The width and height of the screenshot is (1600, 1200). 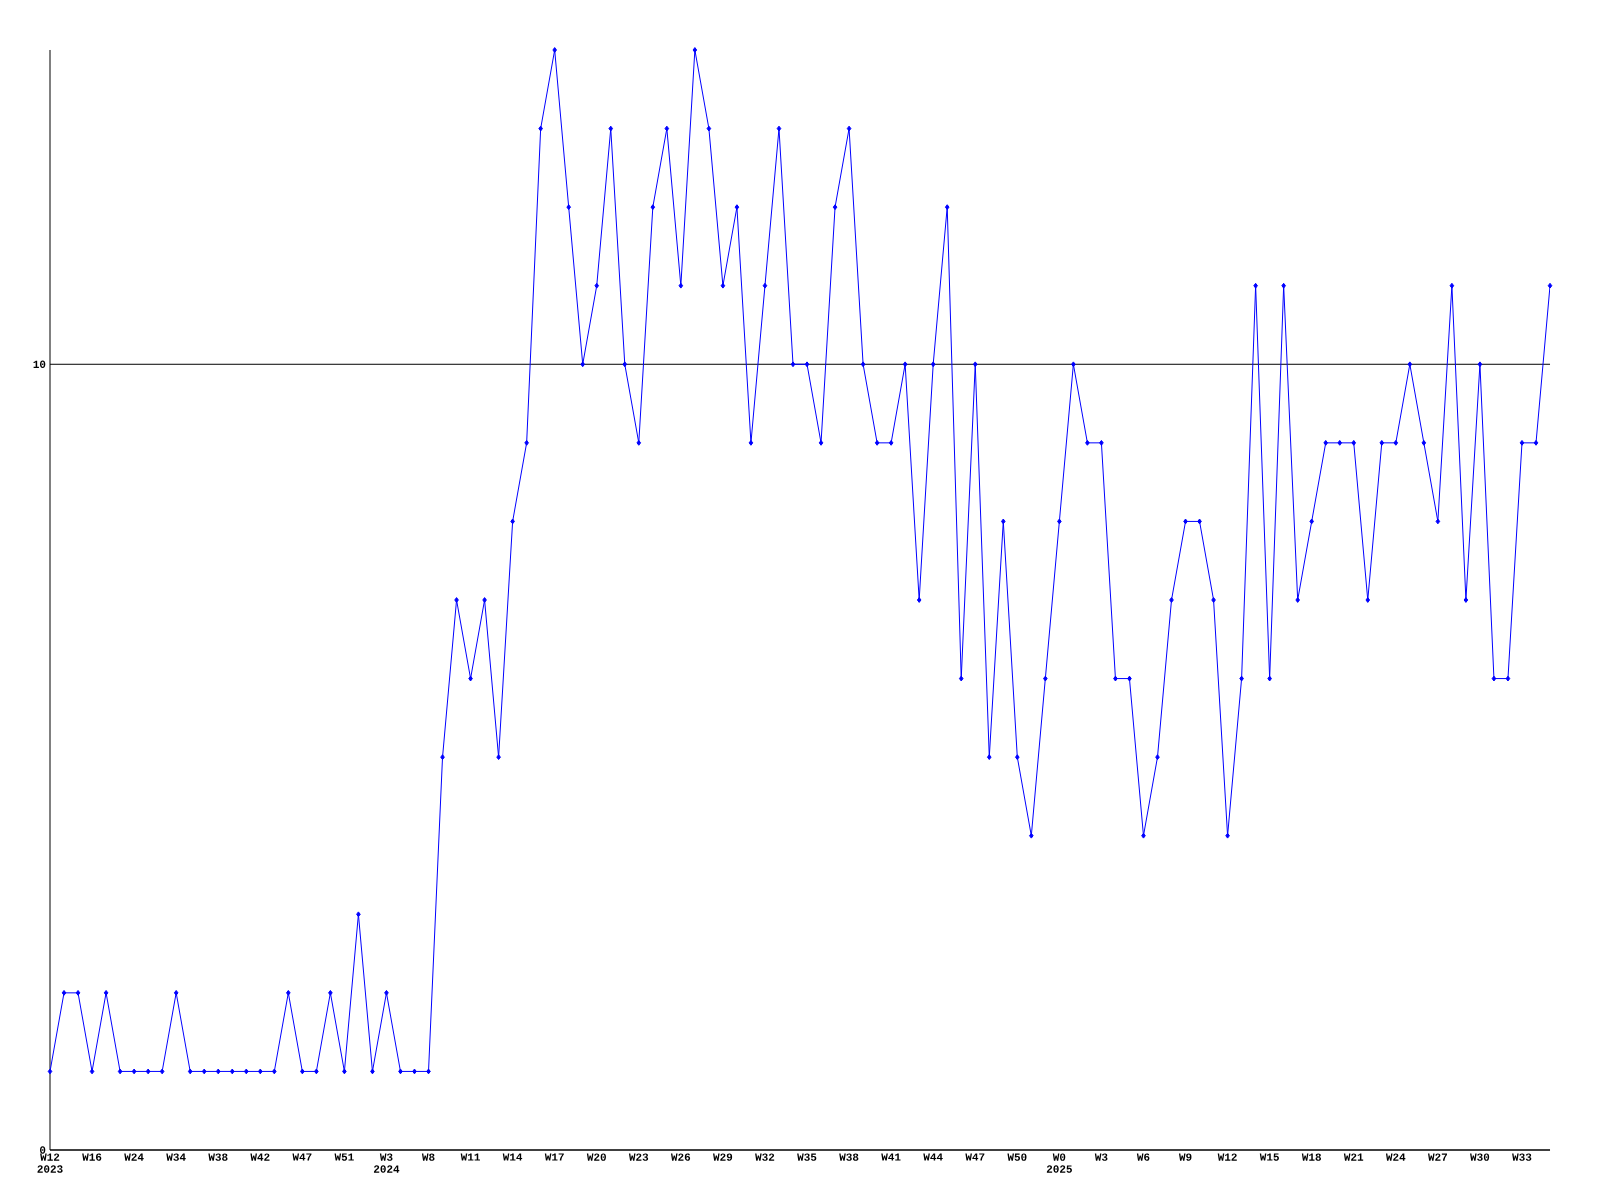 I want to click on x-tick-label: W23, so click(x=638, y=1157).